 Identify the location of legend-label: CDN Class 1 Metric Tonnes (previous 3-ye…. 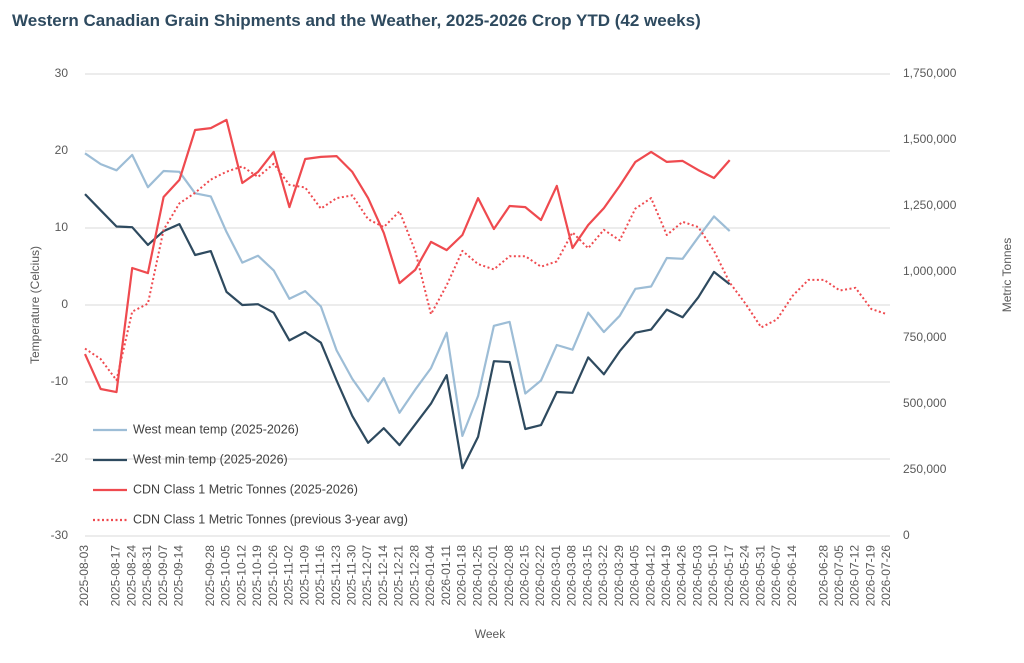
(270, 519).